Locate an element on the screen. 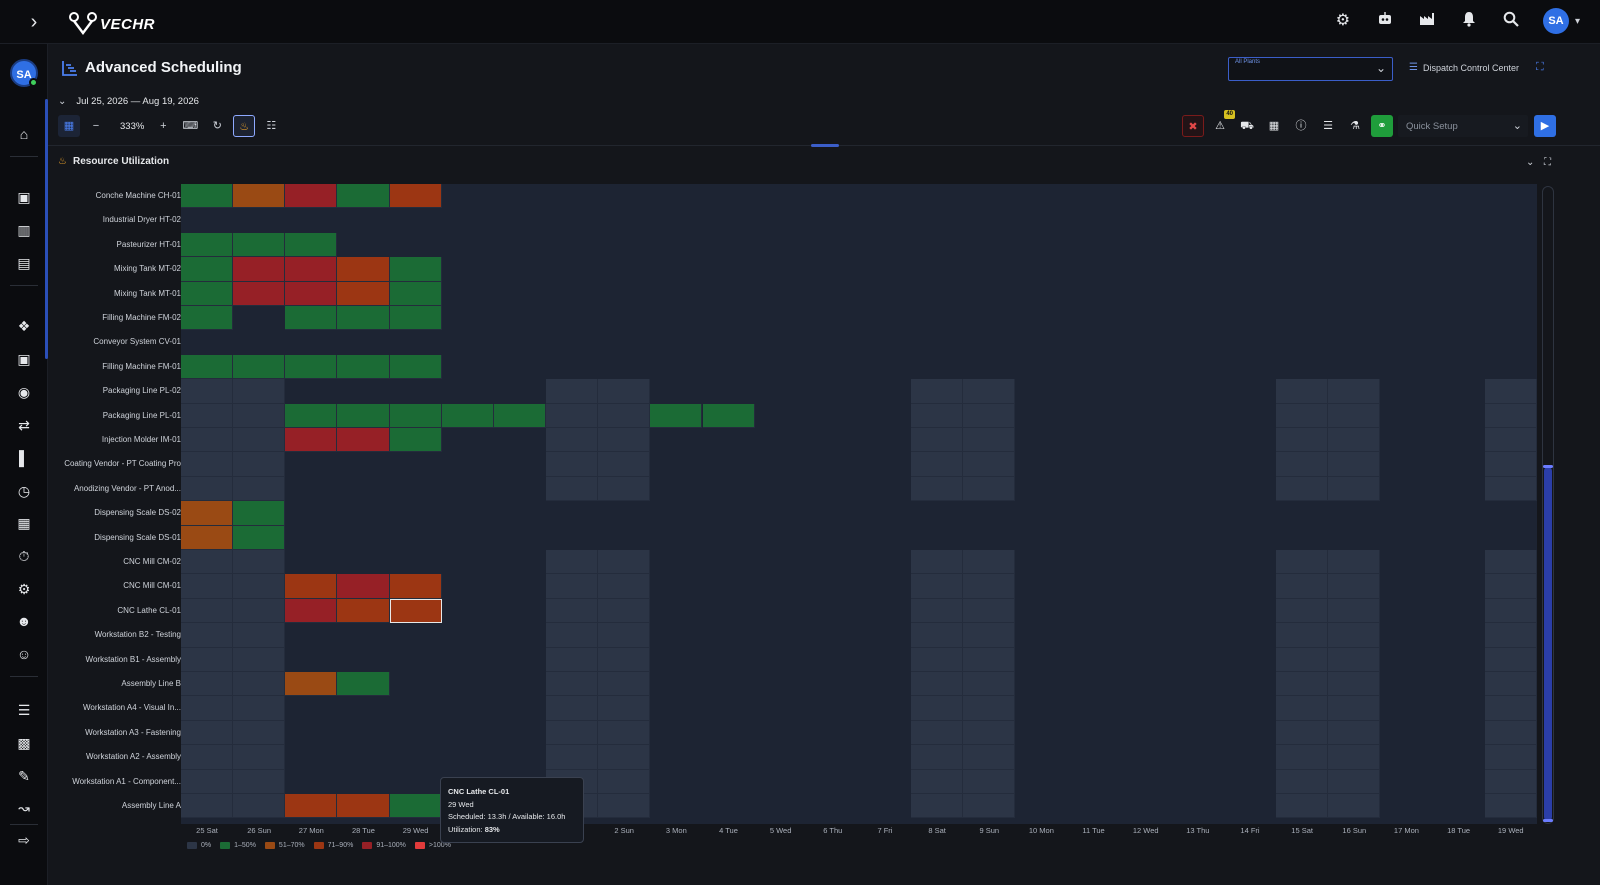 Image resolution: width=1600 pixels, height=885 pixels. logout-icon: ⇨ is located at coordinates (24, 840).